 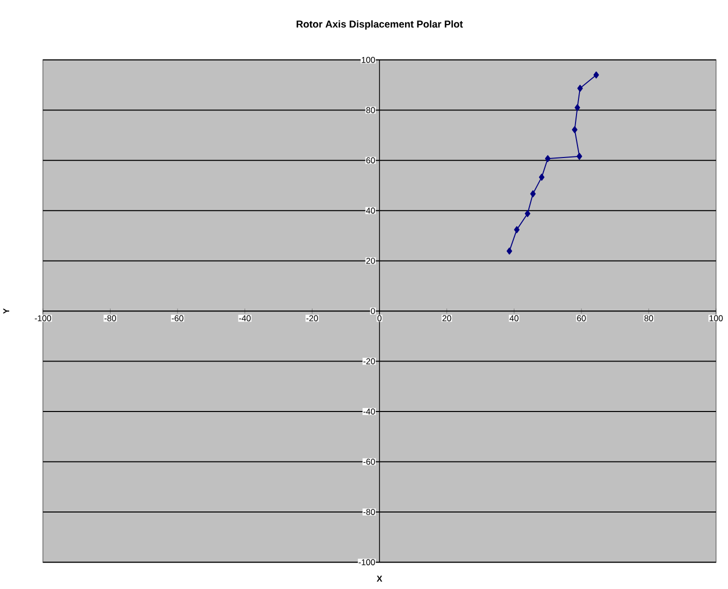 I want to click on x-tick-label: 60, so click(x=581, y=318).